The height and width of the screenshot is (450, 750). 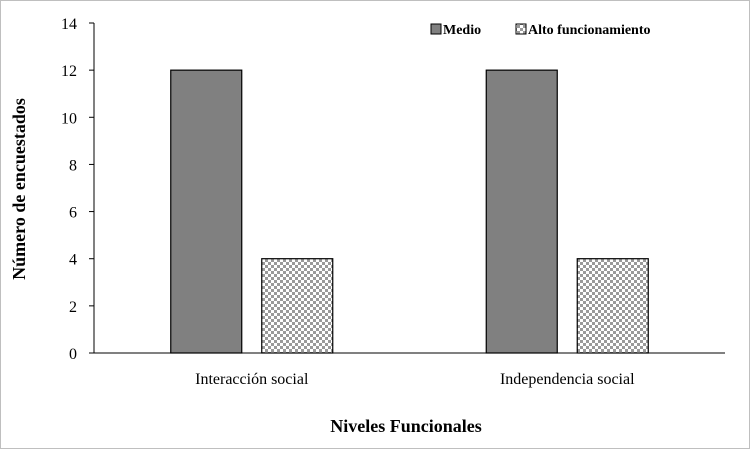 What do you see at coordinates (69, 118) in the screenshot?
I see `y-tick-label: 10` at bounding box center [69, 118].